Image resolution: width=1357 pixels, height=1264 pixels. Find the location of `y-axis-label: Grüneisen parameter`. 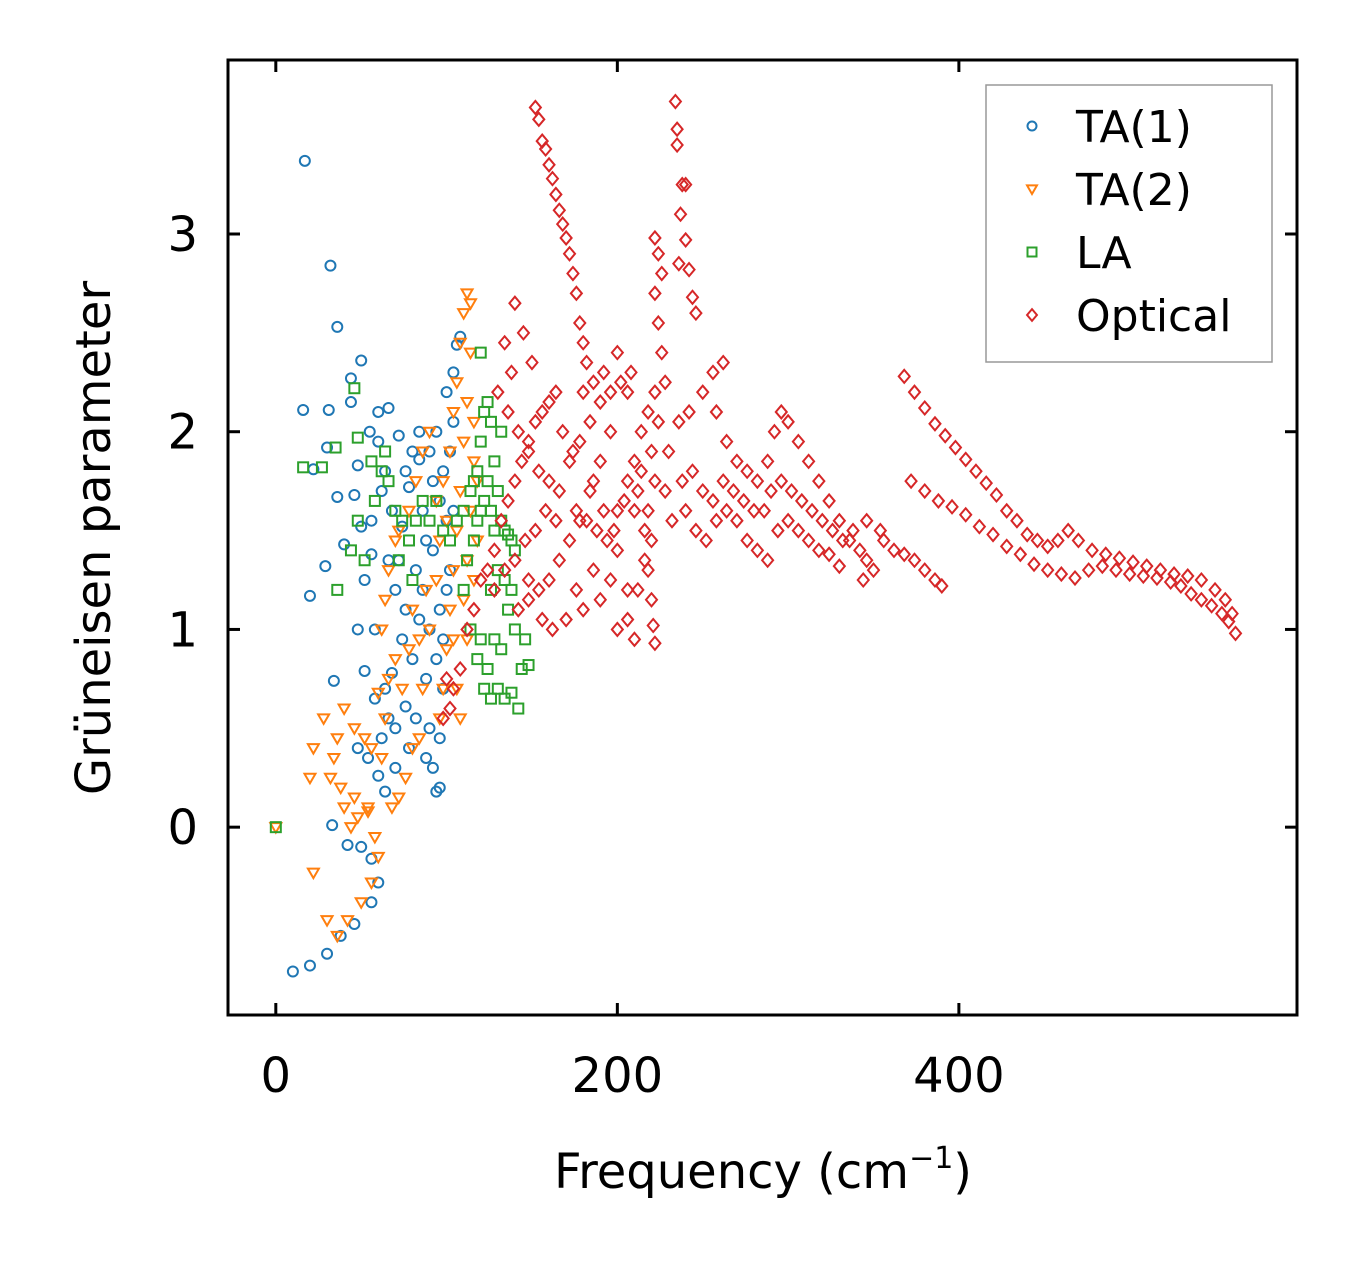

y-axis-label: Grüneisen parameter is located at coordinates (94, 538).